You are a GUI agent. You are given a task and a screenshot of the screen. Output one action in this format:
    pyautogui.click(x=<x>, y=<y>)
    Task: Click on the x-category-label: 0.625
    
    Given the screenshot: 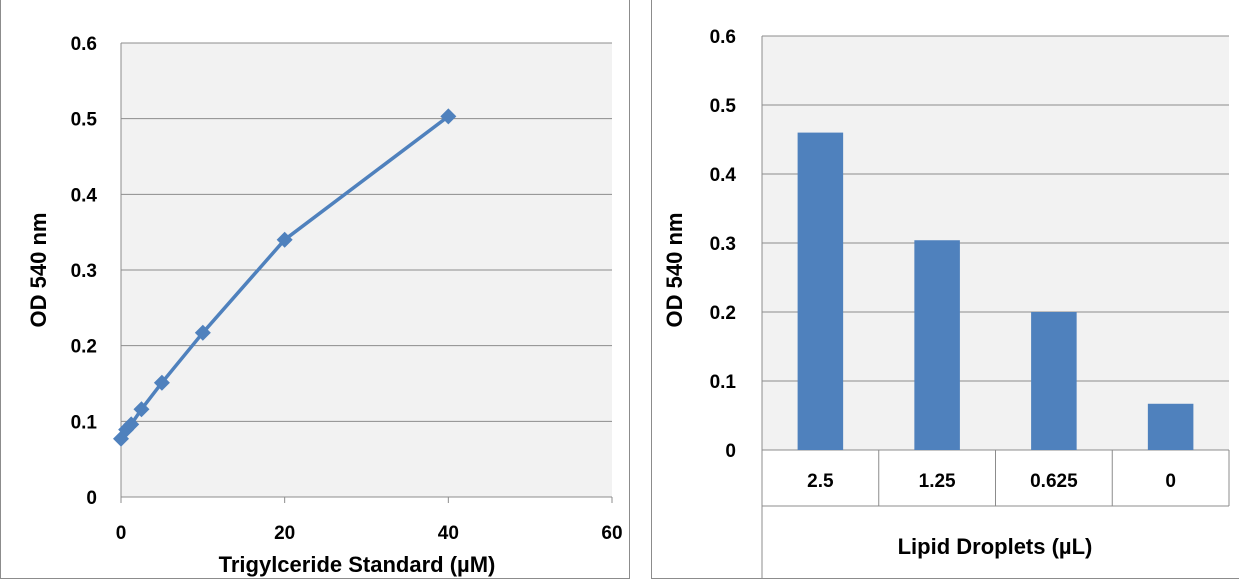 What is the action you would take?
    pyautogui.click(x=1054, y=481)
    